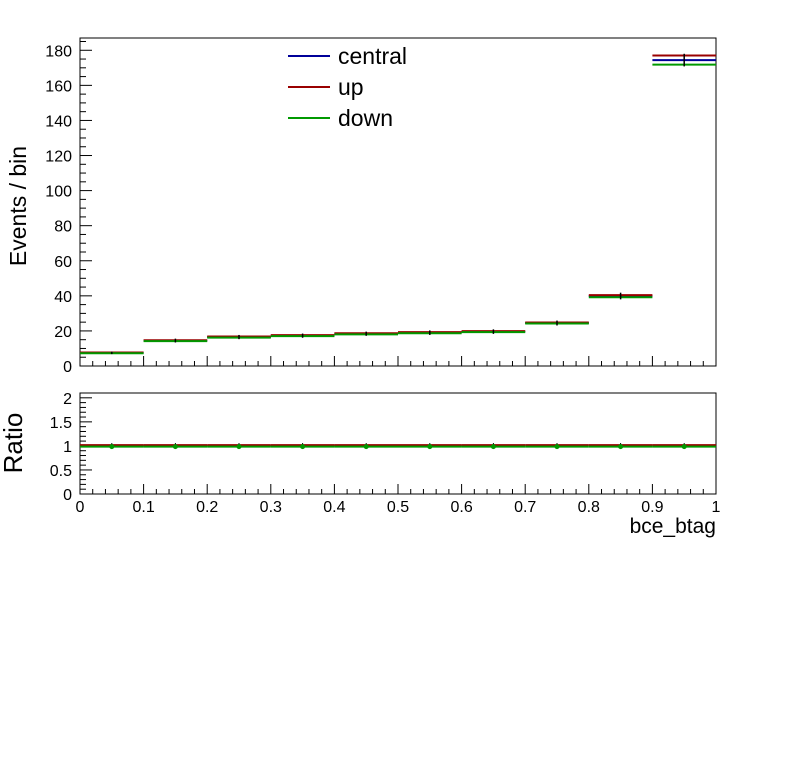  I want to click on x-tick-label: 0.9, so click(652, 507).